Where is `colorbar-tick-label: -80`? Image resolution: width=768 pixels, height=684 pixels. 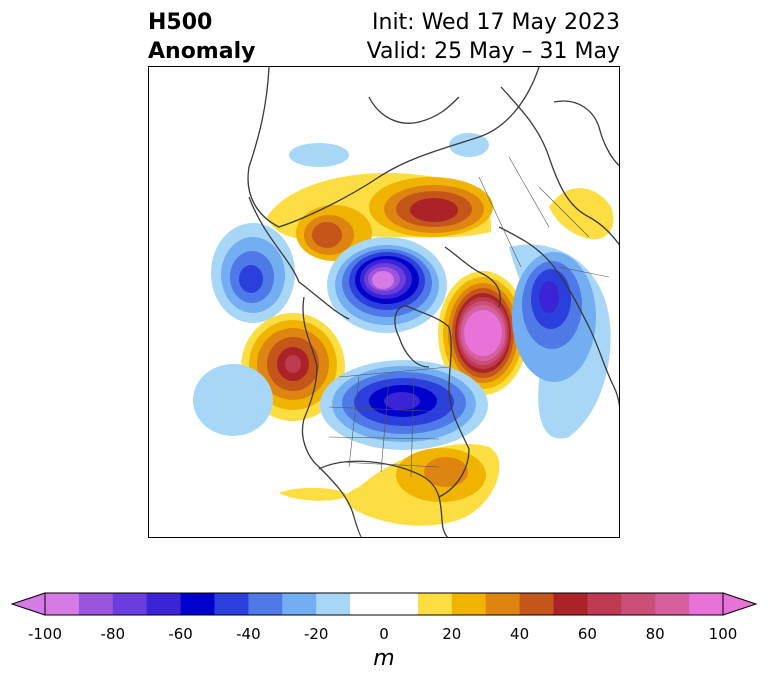 colorbar-tick-label: -80 is located at coordinates (113, 634).